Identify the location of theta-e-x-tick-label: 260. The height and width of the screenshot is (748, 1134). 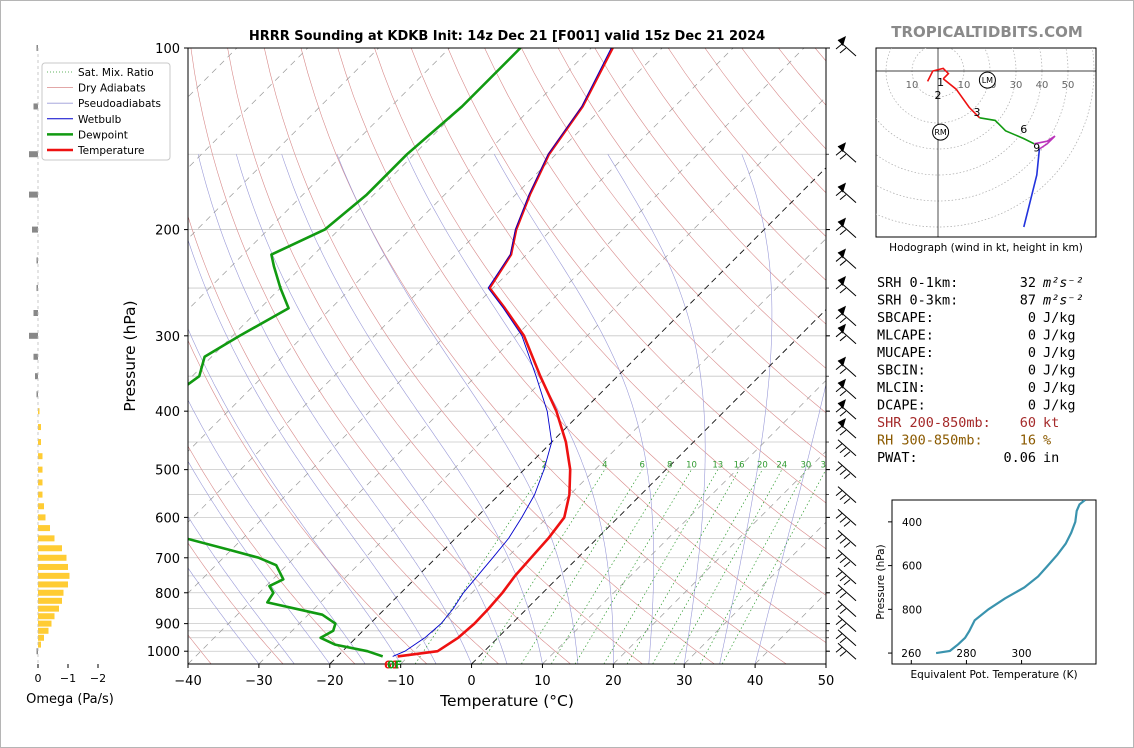
(911, 654).